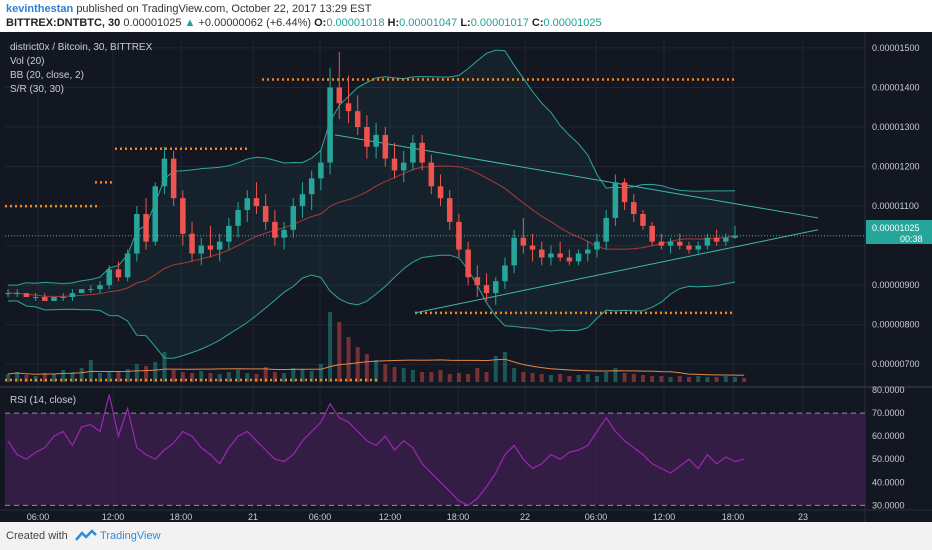 The width and height of the screenshot is (932, 550). I want to click on close-label: C:, so click(538, 23).